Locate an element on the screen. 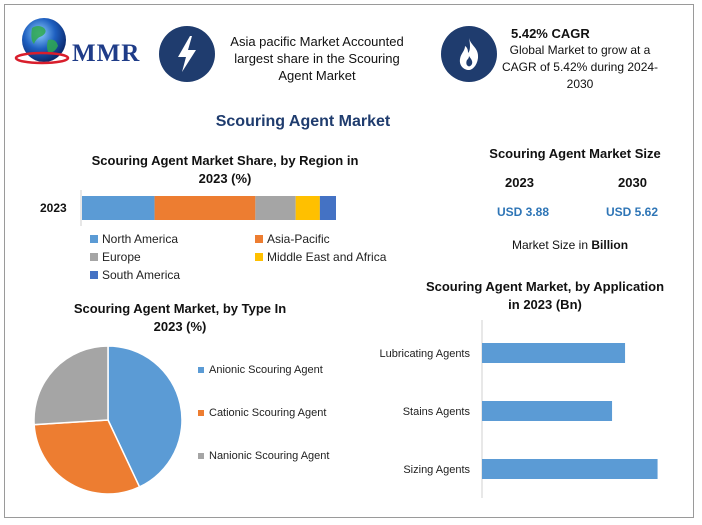 Image resolution: width=702 pixels, height=525 pixels. cagr-title: 5.42% CAGR is located at coordinates (550, 33).